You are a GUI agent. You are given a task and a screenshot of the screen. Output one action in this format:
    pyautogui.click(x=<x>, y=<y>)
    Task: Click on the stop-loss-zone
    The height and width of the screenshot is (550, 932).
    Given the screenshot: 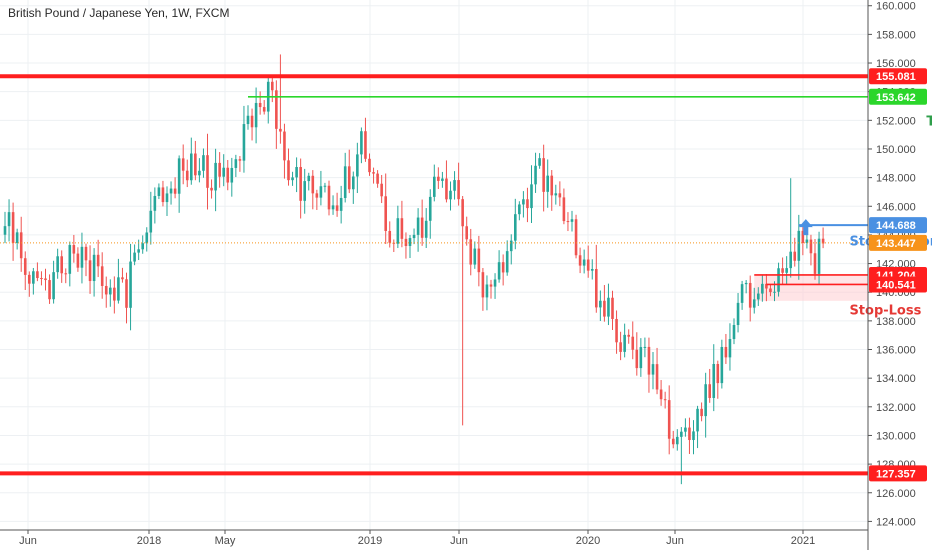 What is the action you would take?
    pyautogui.click(x=811, y=287)
    